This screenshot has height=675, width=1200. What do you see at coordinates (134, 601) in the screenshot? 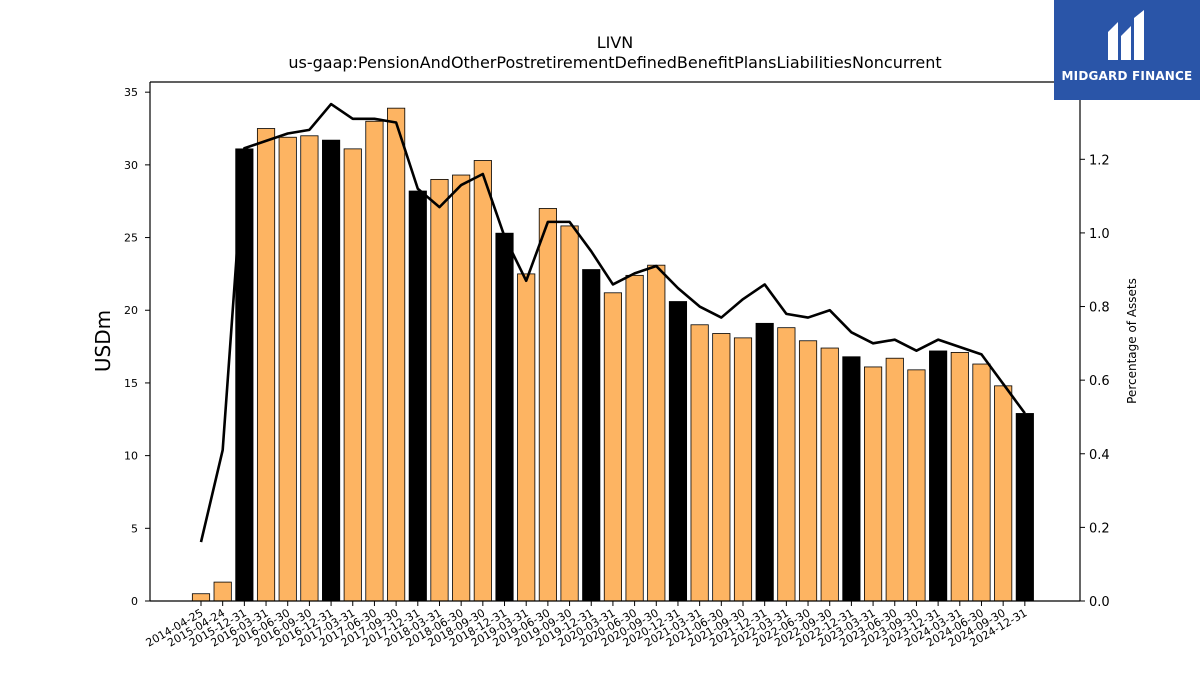
I see `y-tick-label: 0` at bounding box center [134, 601].